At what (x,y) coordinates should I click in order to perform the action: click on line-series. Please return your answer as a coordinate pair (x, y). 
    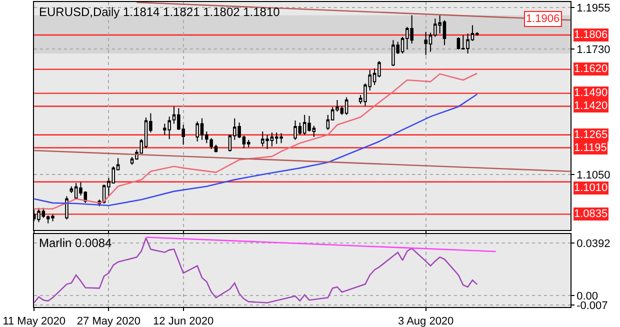
    Looking at the image, I should click on (256, 270).